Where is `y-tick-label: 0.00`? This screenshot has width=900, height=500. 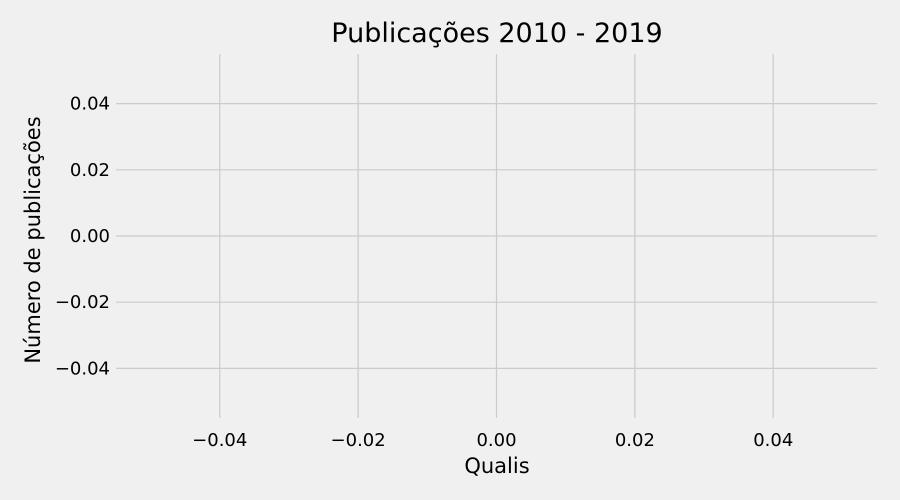 y-tick-label: 0.00 is located at coordinates (90, 236).